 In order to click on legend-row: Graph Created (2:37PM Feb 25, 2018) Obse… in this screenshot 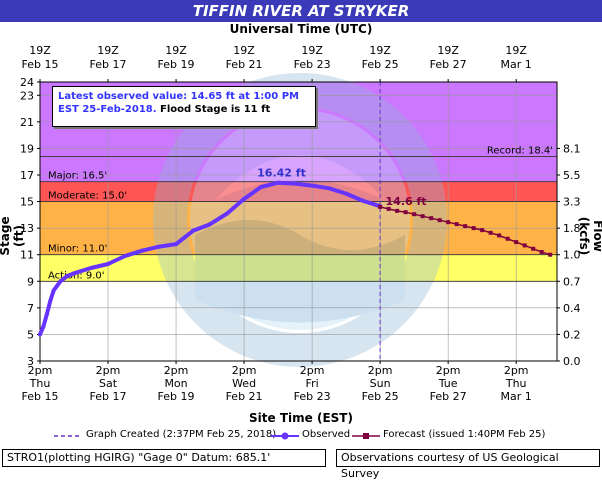, I will do `click(301, 436)`.